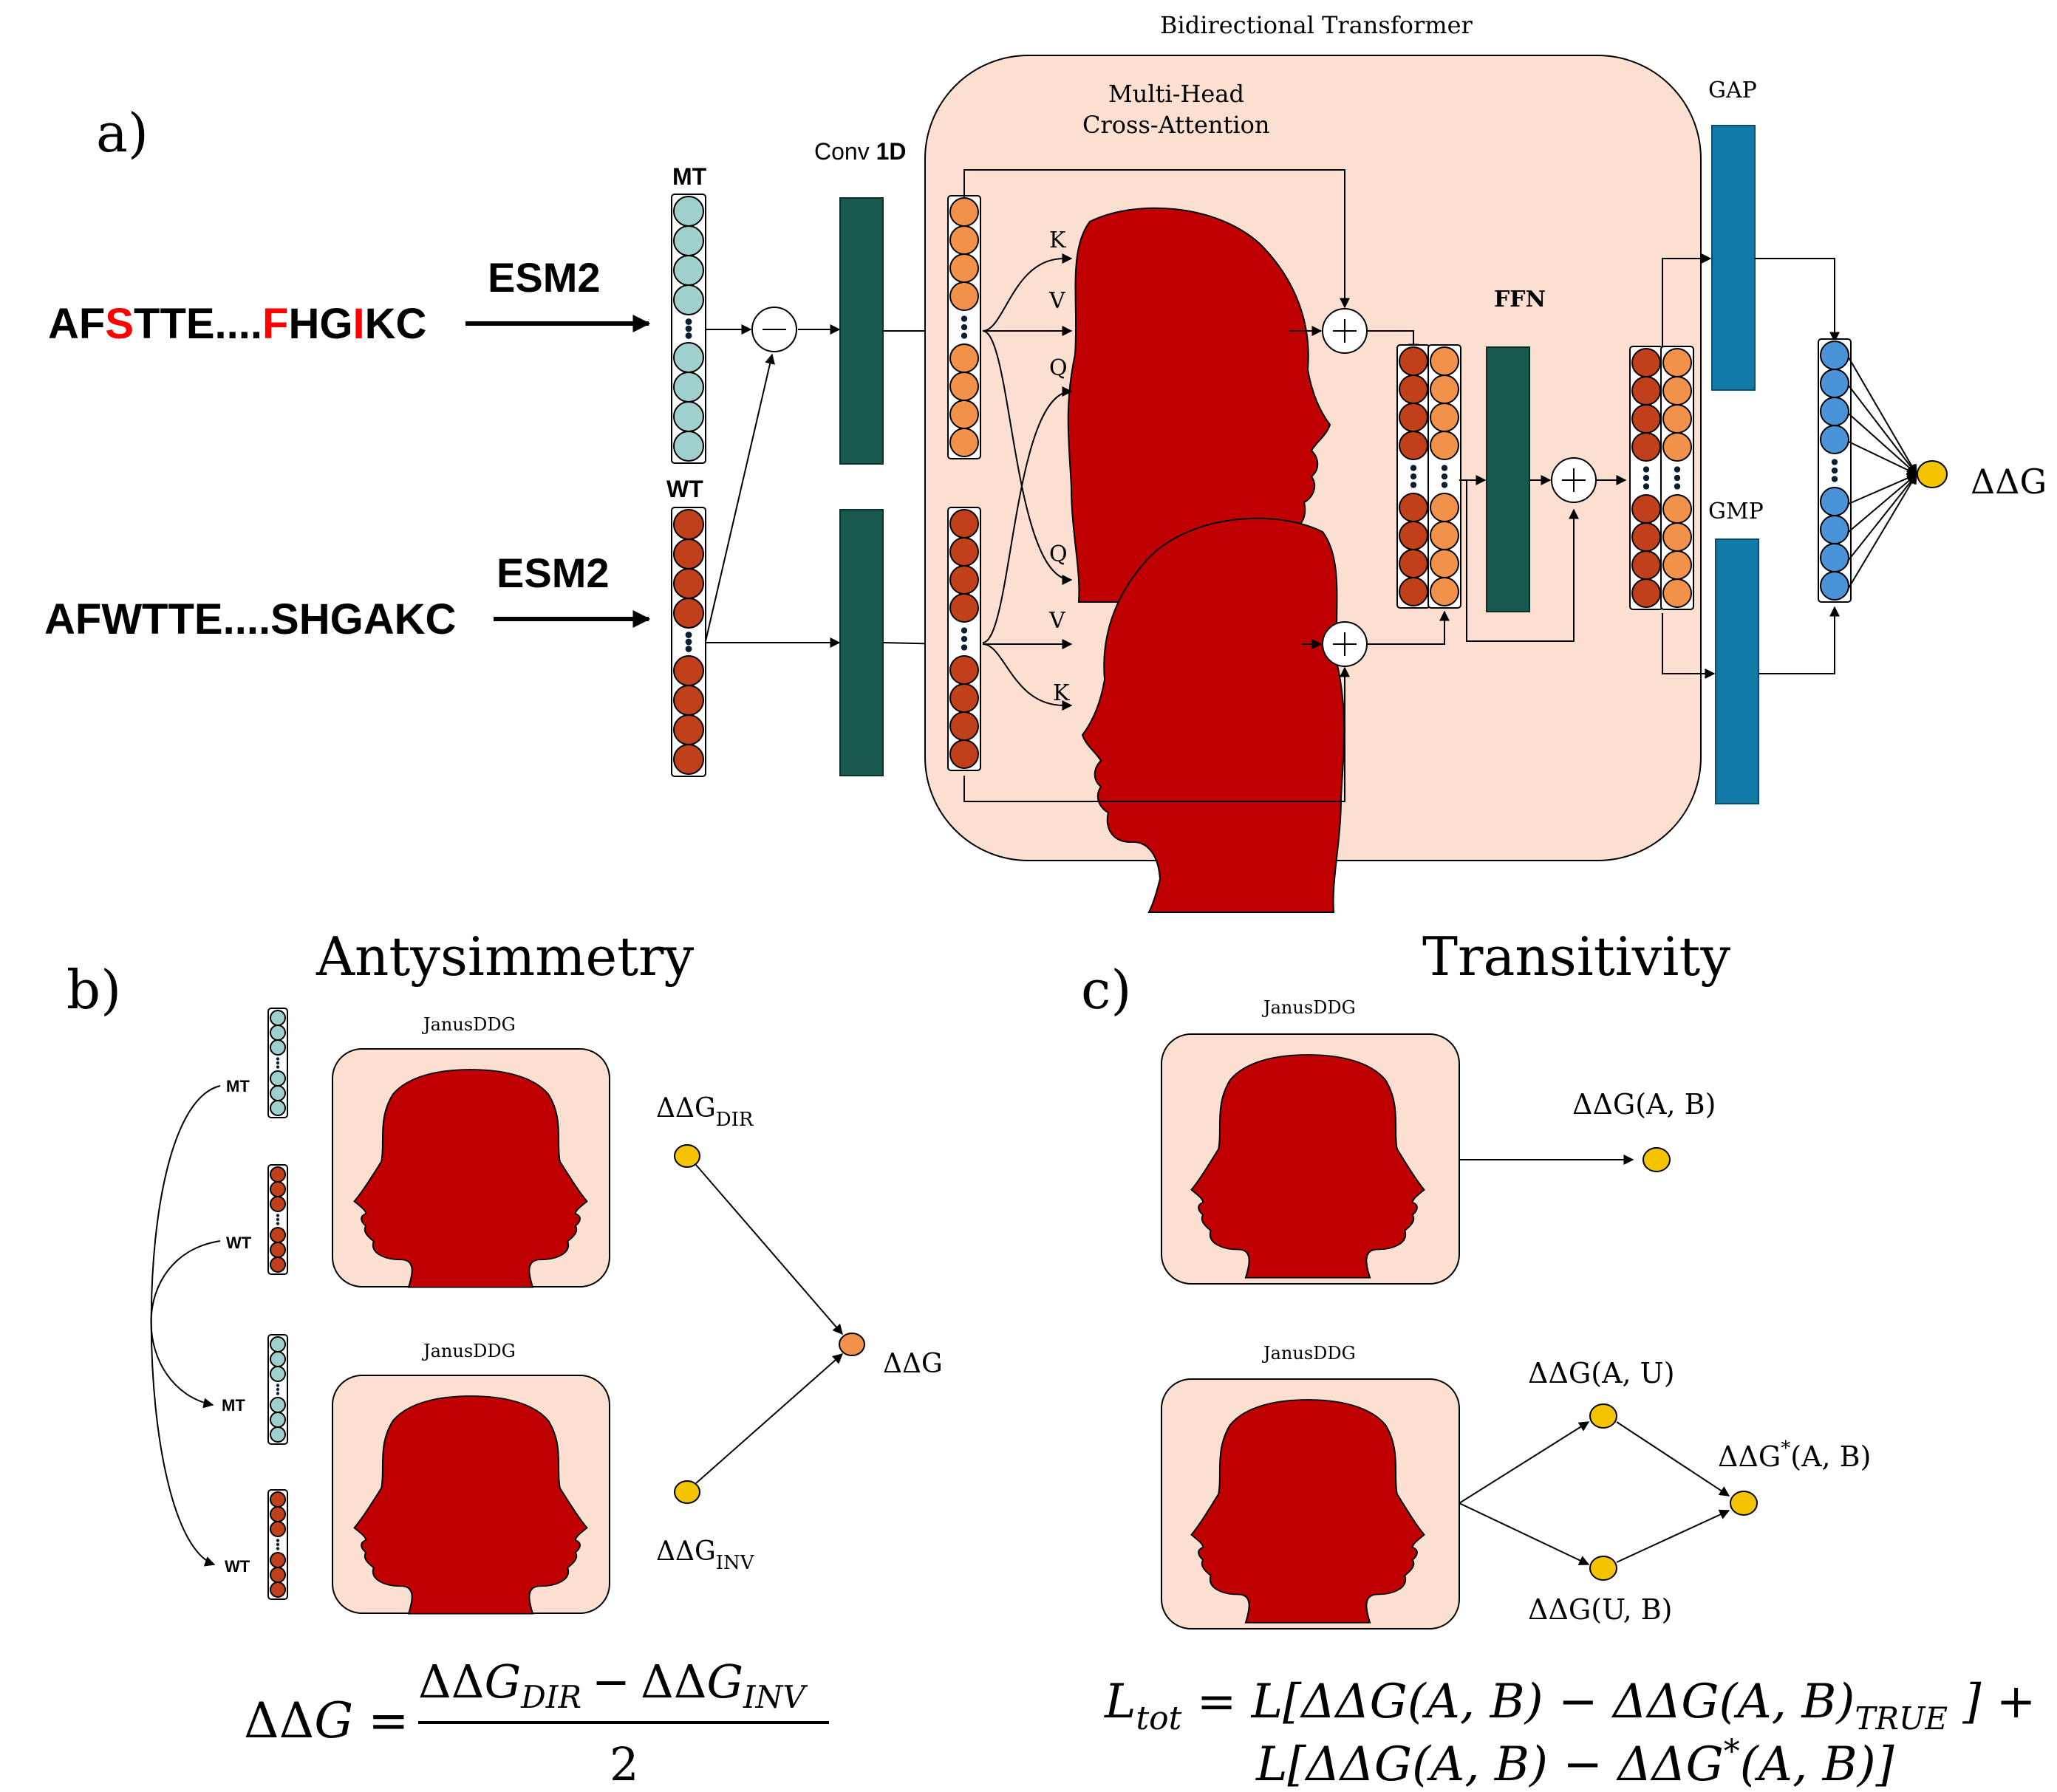  What do you see at coordinates (1058, 554) in the screenshot?
I see `query-bottom-label: Q` at bounding box center [1058, 554].